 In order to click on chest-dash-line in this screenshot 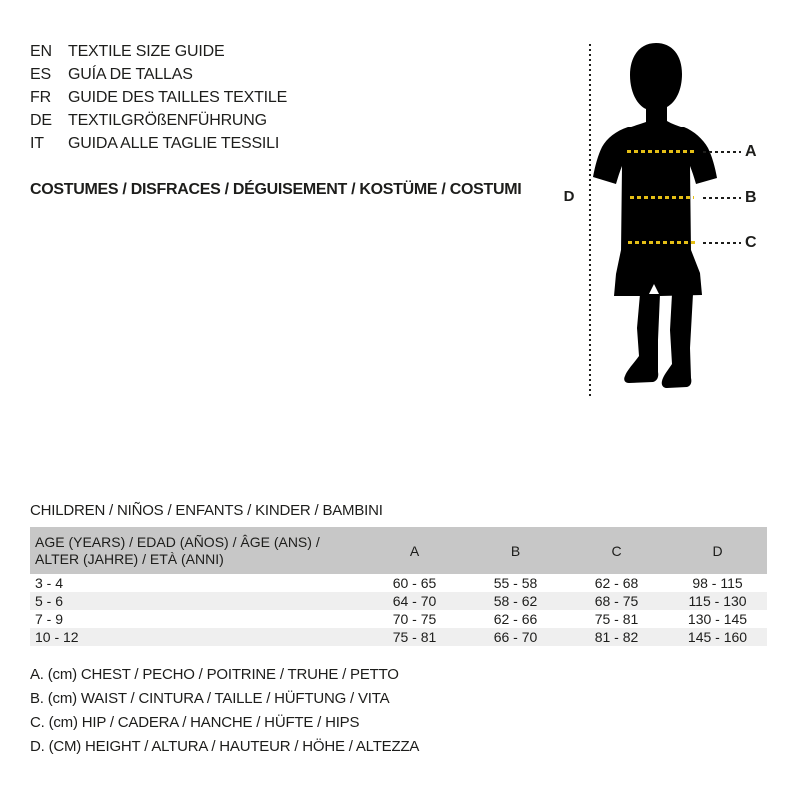, I will do `click(661, 151)`.